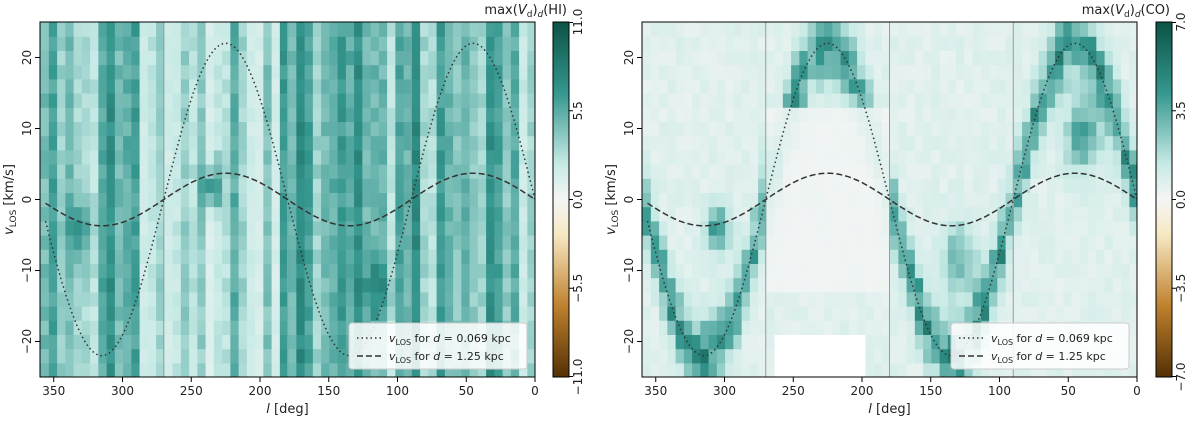 The height and width of the screenshot is (447, 1200). What do you see at coordinates (578, 110) in the screenshot?
I see `colorbar-tick-label: 5.5` at bounding box center [578, 110].